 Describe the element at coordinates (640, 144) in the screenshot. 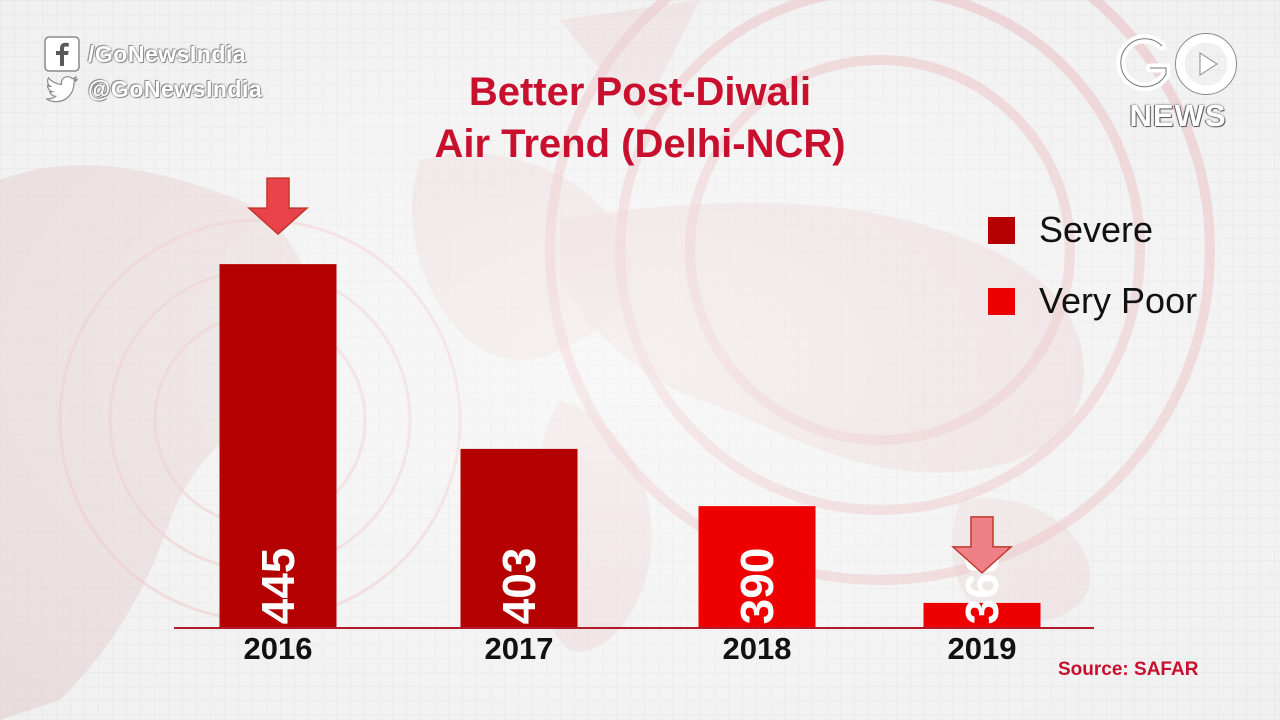

I see `chart-title-line-2: Air Trend (Delhi-NCR)` at that location.